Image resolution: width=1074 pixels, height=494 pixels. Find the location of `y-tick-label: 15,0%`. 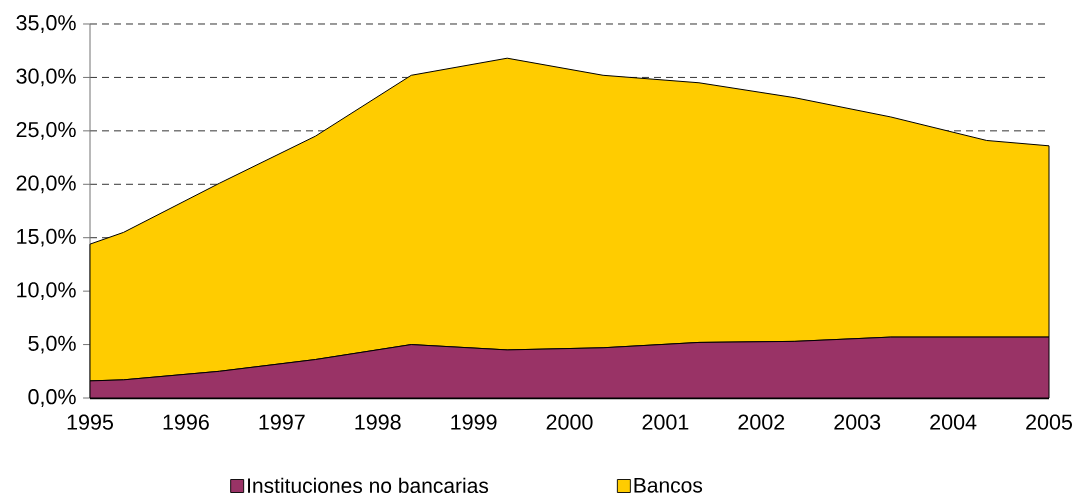

y-tick-label: 15,0% is located at coordinates (46, 237).